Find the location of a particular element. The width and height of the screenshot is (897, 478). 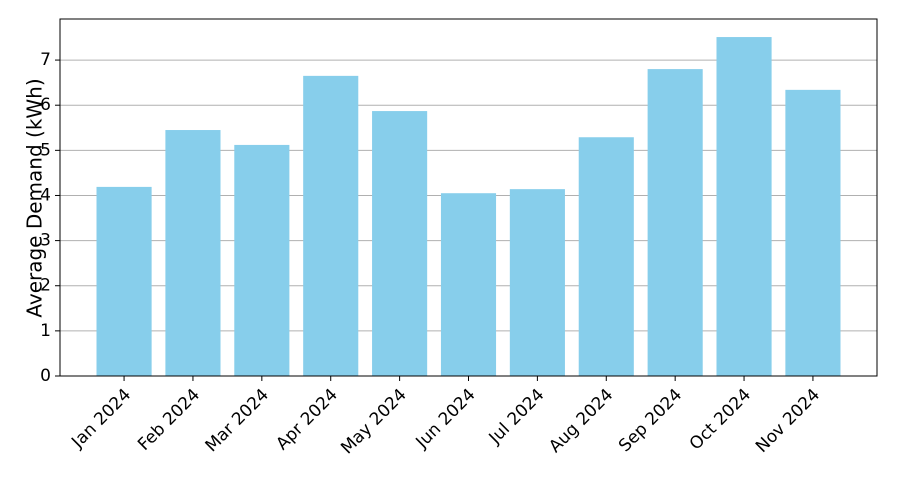

y-tick-label: 4 is located at coordinates (45, 195).